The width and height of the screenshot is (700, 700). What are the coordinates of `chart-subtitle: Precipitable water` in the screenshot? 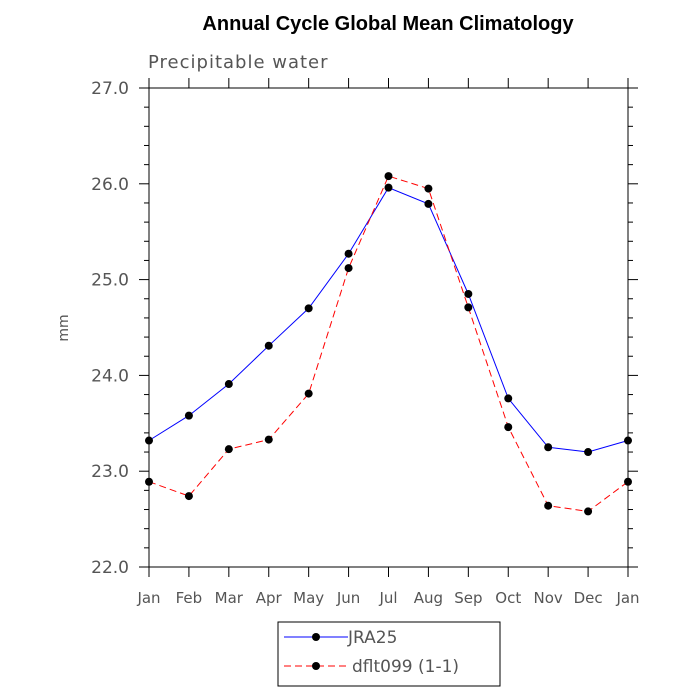 It's located at (238, 62).